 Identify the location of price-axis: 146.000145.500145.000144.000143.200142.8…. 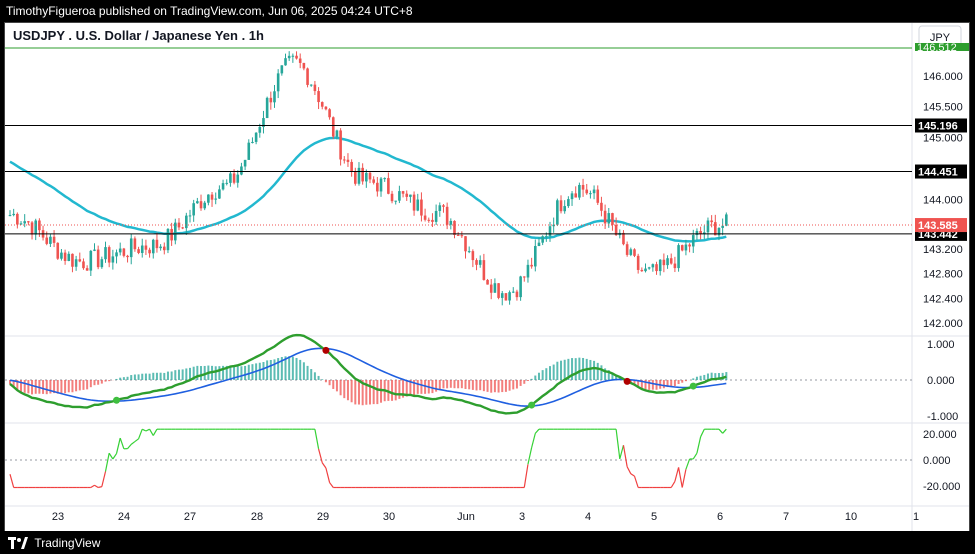
(943, 200).